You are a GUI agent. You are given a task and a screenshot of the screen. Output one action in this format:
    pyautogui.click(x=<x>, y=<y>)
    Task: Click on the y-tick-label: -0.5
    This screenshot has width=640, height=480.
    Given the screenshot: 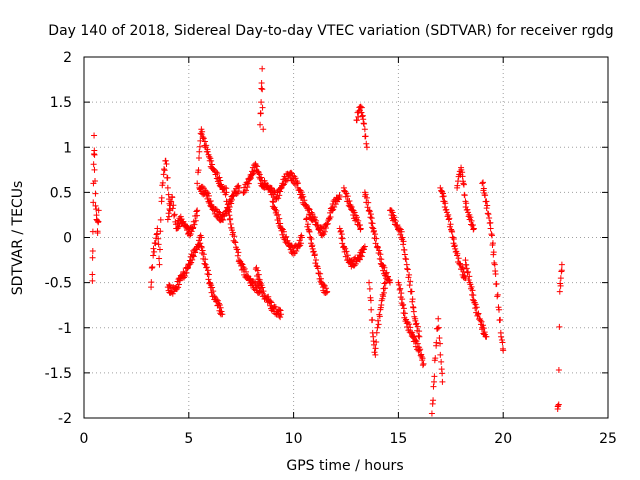 What is the action you would take?
    pyautogui.click(x=58, y=284)
    